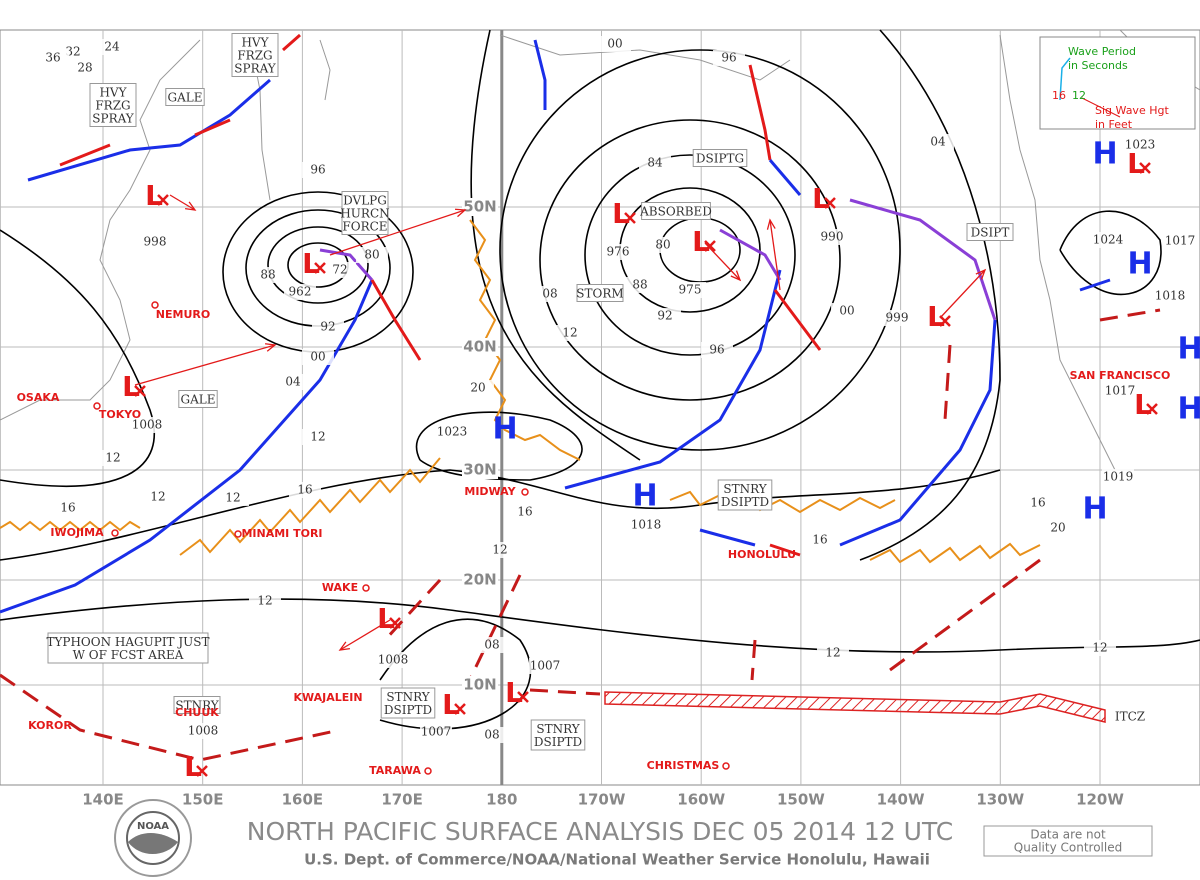 This screenshot has width=1200, height=880. I want to click on annotation-text: DVLPG, so click(365, 201).